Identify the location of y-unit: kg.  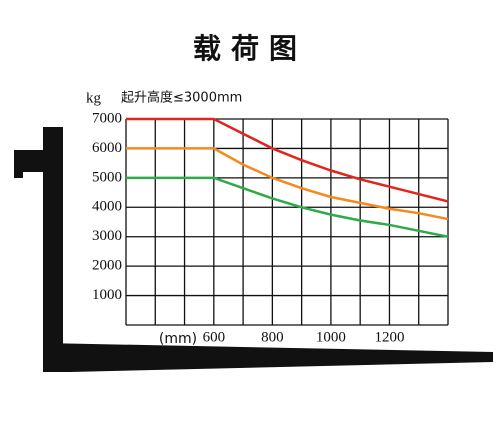
(94, 98).